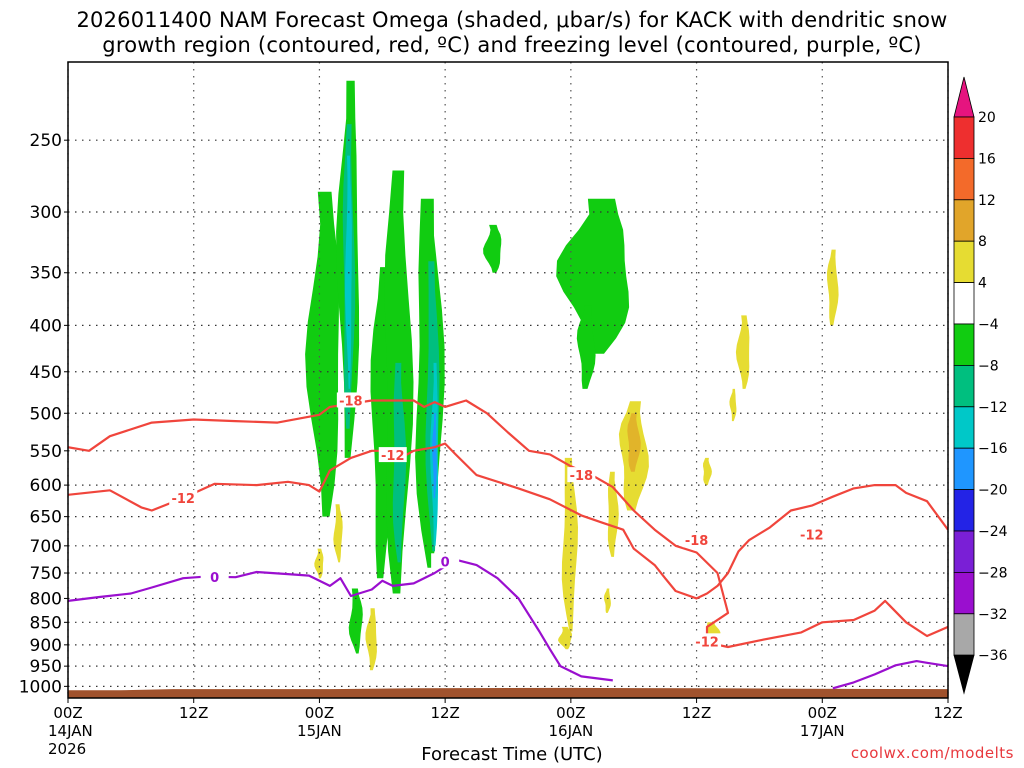 This screenshot has width=1024, height=768. What do you see at coordinates (993, 532) in the screenshot?
I see `colorbar-label: −24` at bounding box center [993, 532].